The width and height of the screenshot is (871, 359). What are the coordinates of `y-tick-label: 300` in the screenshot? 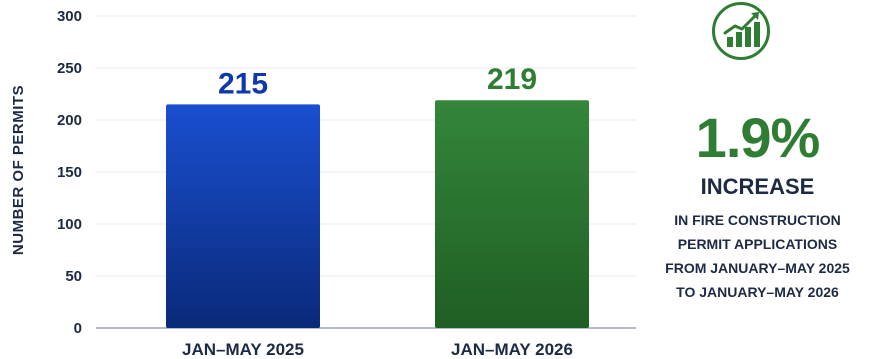 It's located at (69, 16).